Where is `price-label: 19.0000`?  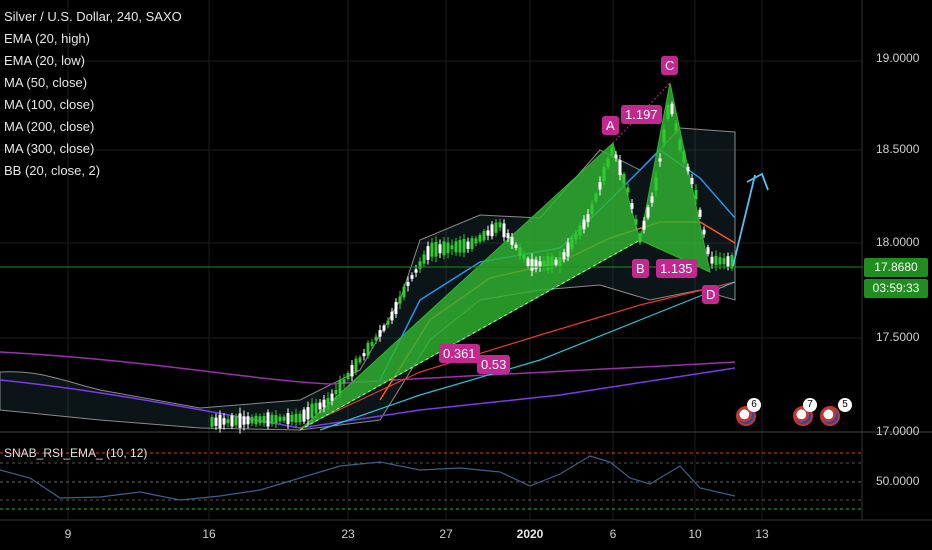 price-label: 19.0000 is located at coordinates (898, 58).